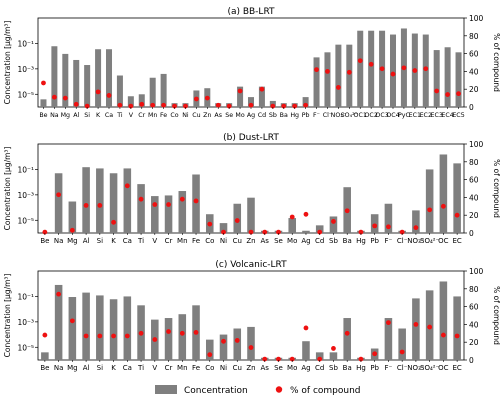 This screenshot has height=400, width=500. Describe the element at coordinates (374, 368) in the screenshot. I see `category-label: Pb` at that location.